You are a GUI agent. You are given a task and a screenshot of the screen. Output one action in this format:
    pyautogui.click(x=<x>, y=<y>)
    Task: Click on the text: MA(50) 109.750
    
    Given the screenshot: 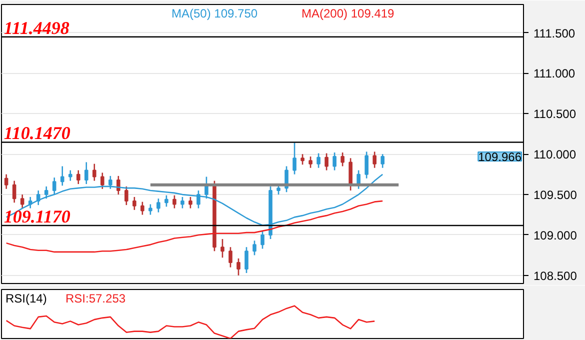 What is the action you would take?
    pyautogui.click(x=215, y=13)
    